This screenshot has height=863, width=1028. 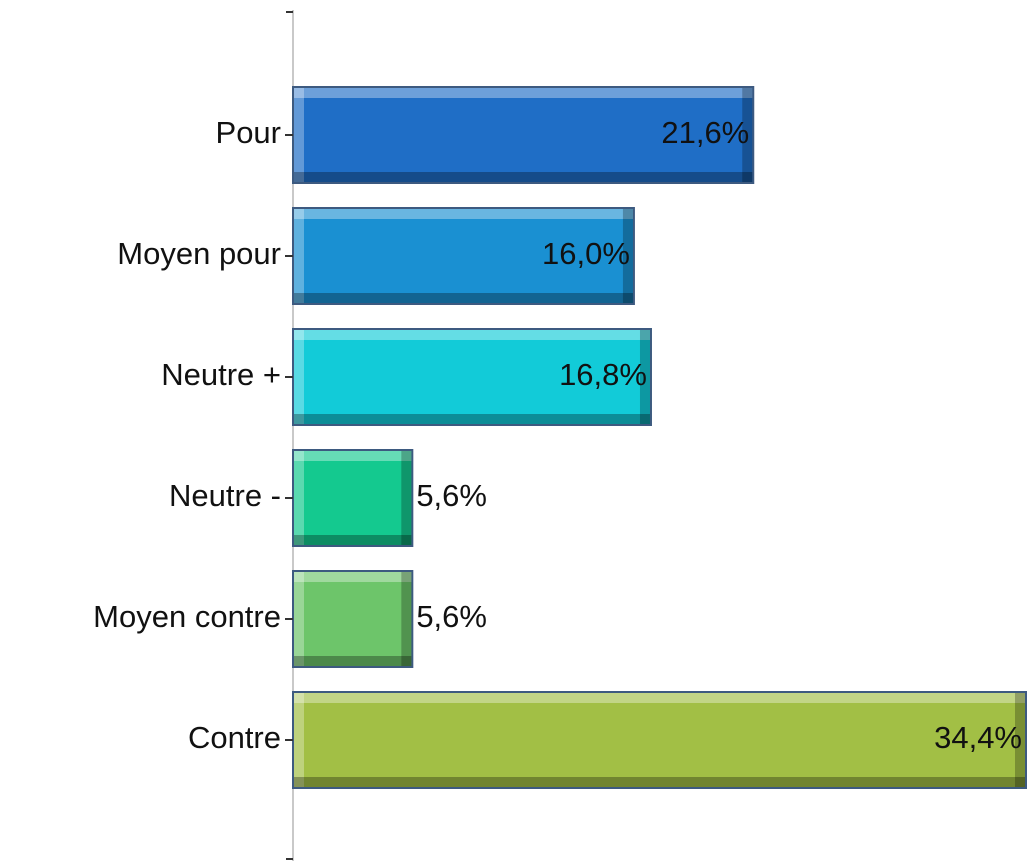 I want to click on category-label: Neutre +, so click(x=221, y=374).